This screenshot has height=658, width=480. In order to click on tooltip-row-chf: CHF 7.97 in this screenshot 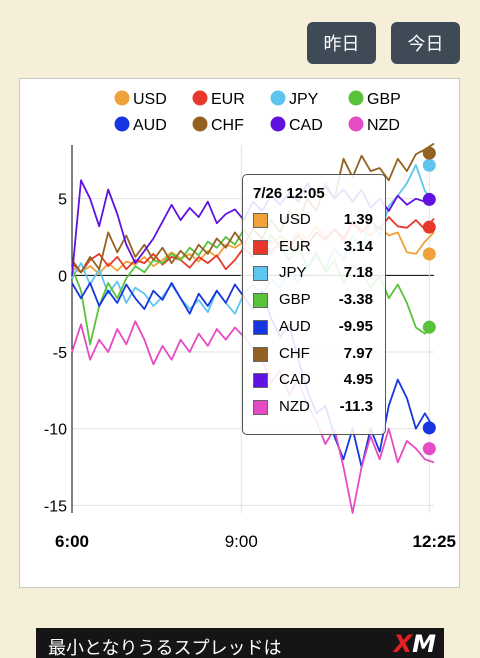, I will do `click(315, 355)`.